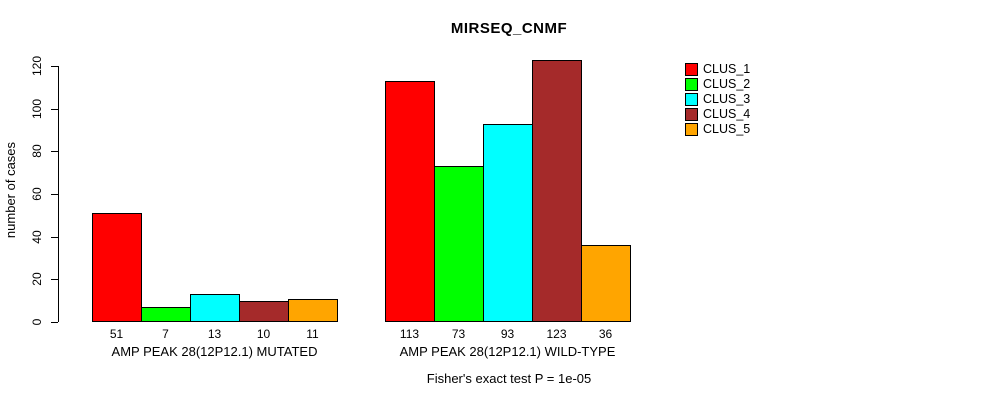 Image resolution: width=990 pixels, height=400 pixels. I want to click on legend-item: CLUS_4, so click(717, 114).